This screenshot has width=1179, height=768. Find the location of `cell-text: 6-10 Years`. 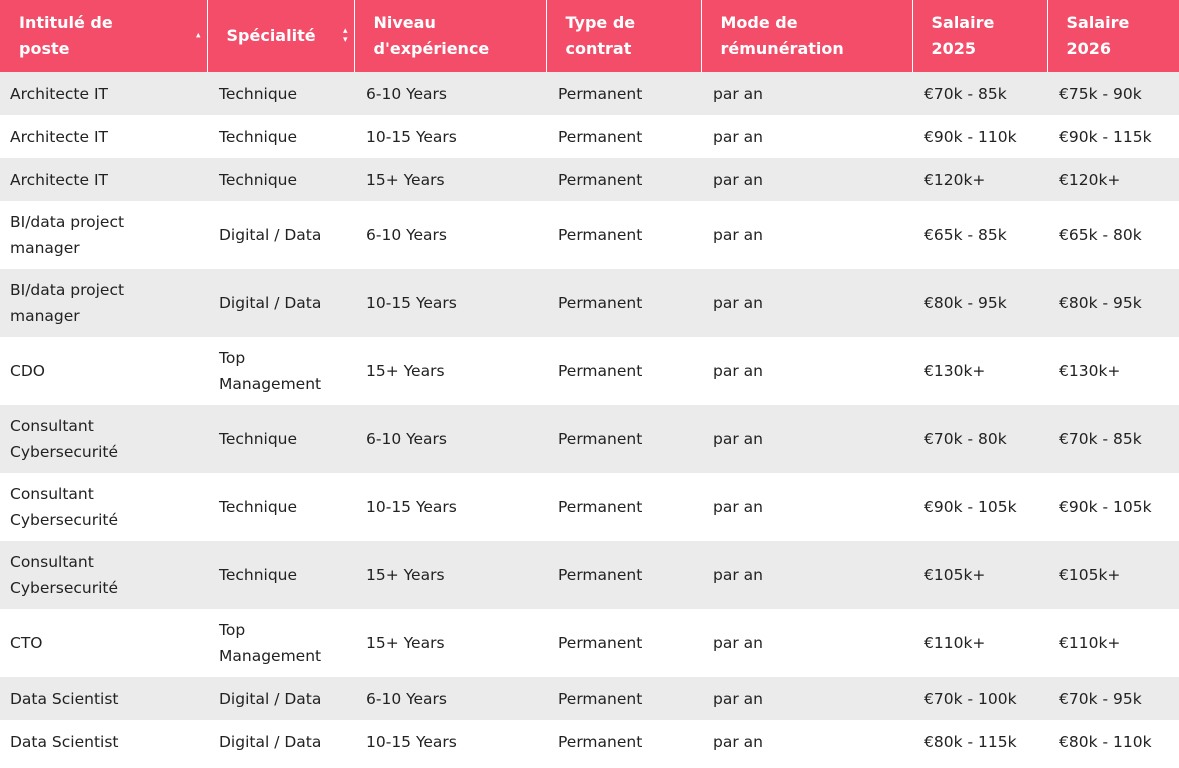

cell-text: 6-10 Years is located at coordinates (406, 93).